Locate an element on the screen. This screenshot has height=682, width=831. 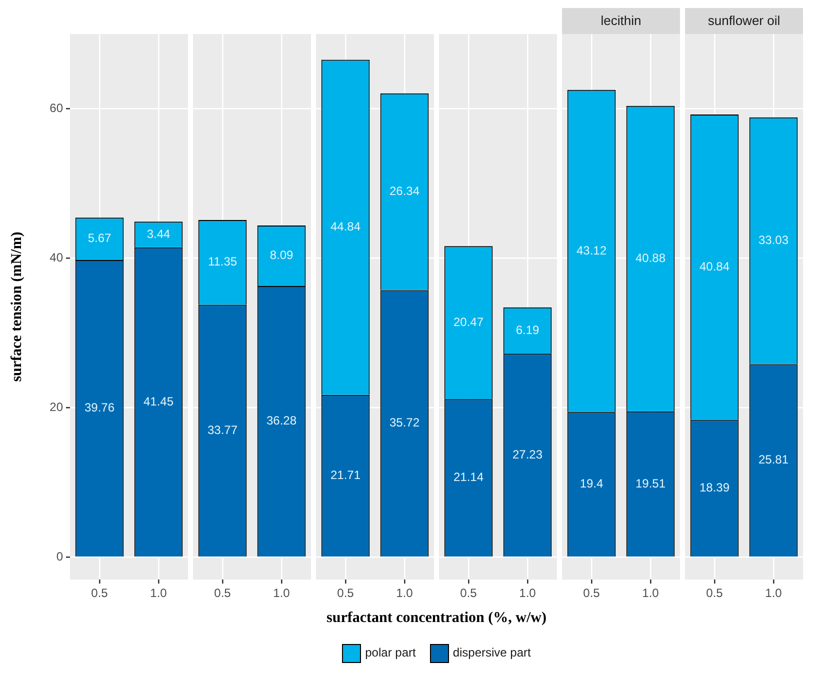
data-label: 5.67 is located at coordinates (100, 238).